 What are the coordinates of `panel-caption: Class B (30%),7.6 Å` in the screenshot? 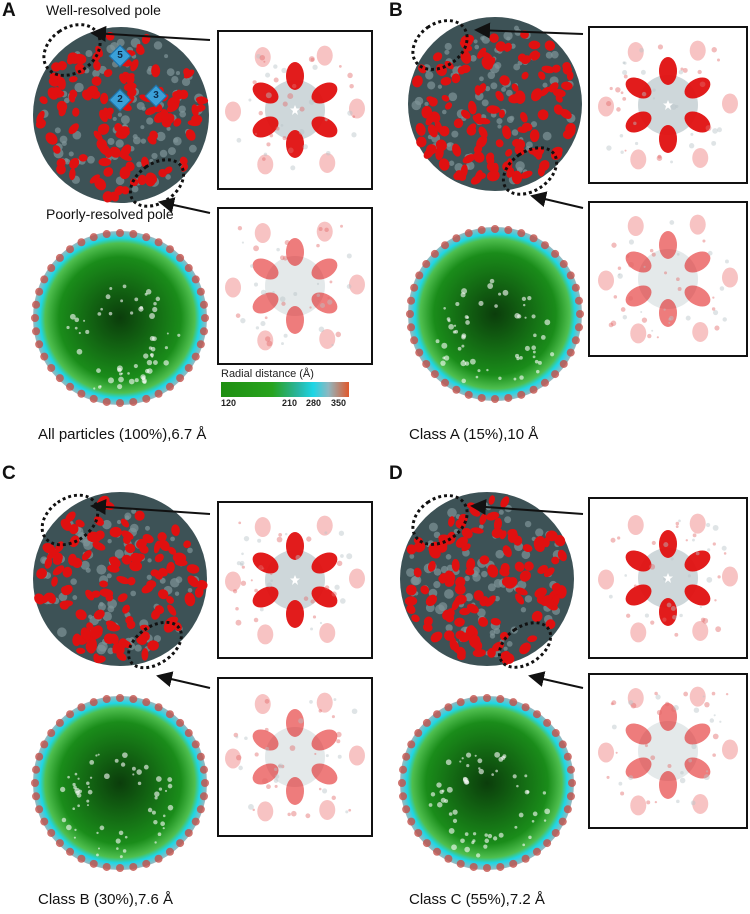 It's located at (106, 899).